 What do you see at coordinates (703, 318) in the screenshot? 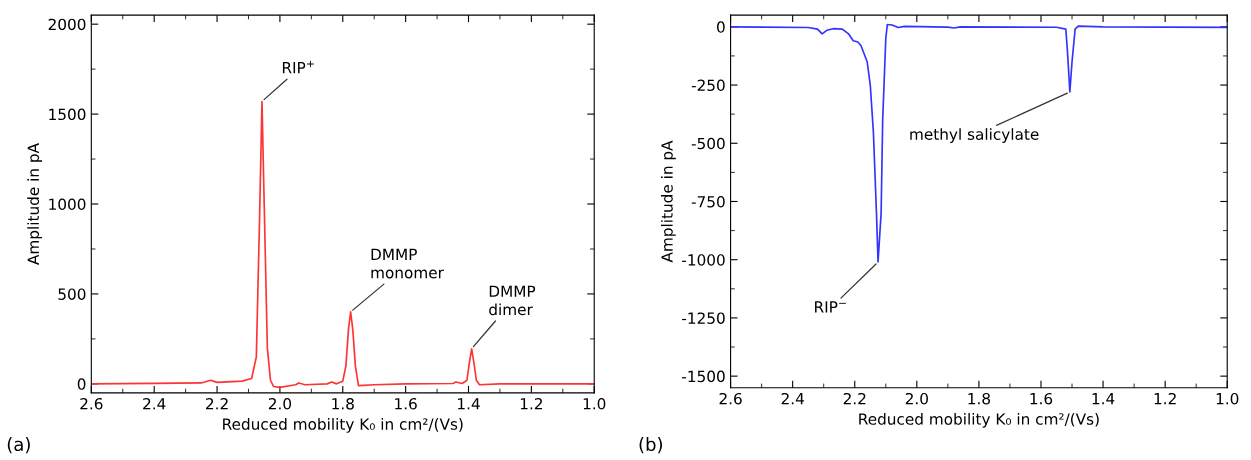
I see `y-tick-label: -1250` at bounding box center [703, 318].